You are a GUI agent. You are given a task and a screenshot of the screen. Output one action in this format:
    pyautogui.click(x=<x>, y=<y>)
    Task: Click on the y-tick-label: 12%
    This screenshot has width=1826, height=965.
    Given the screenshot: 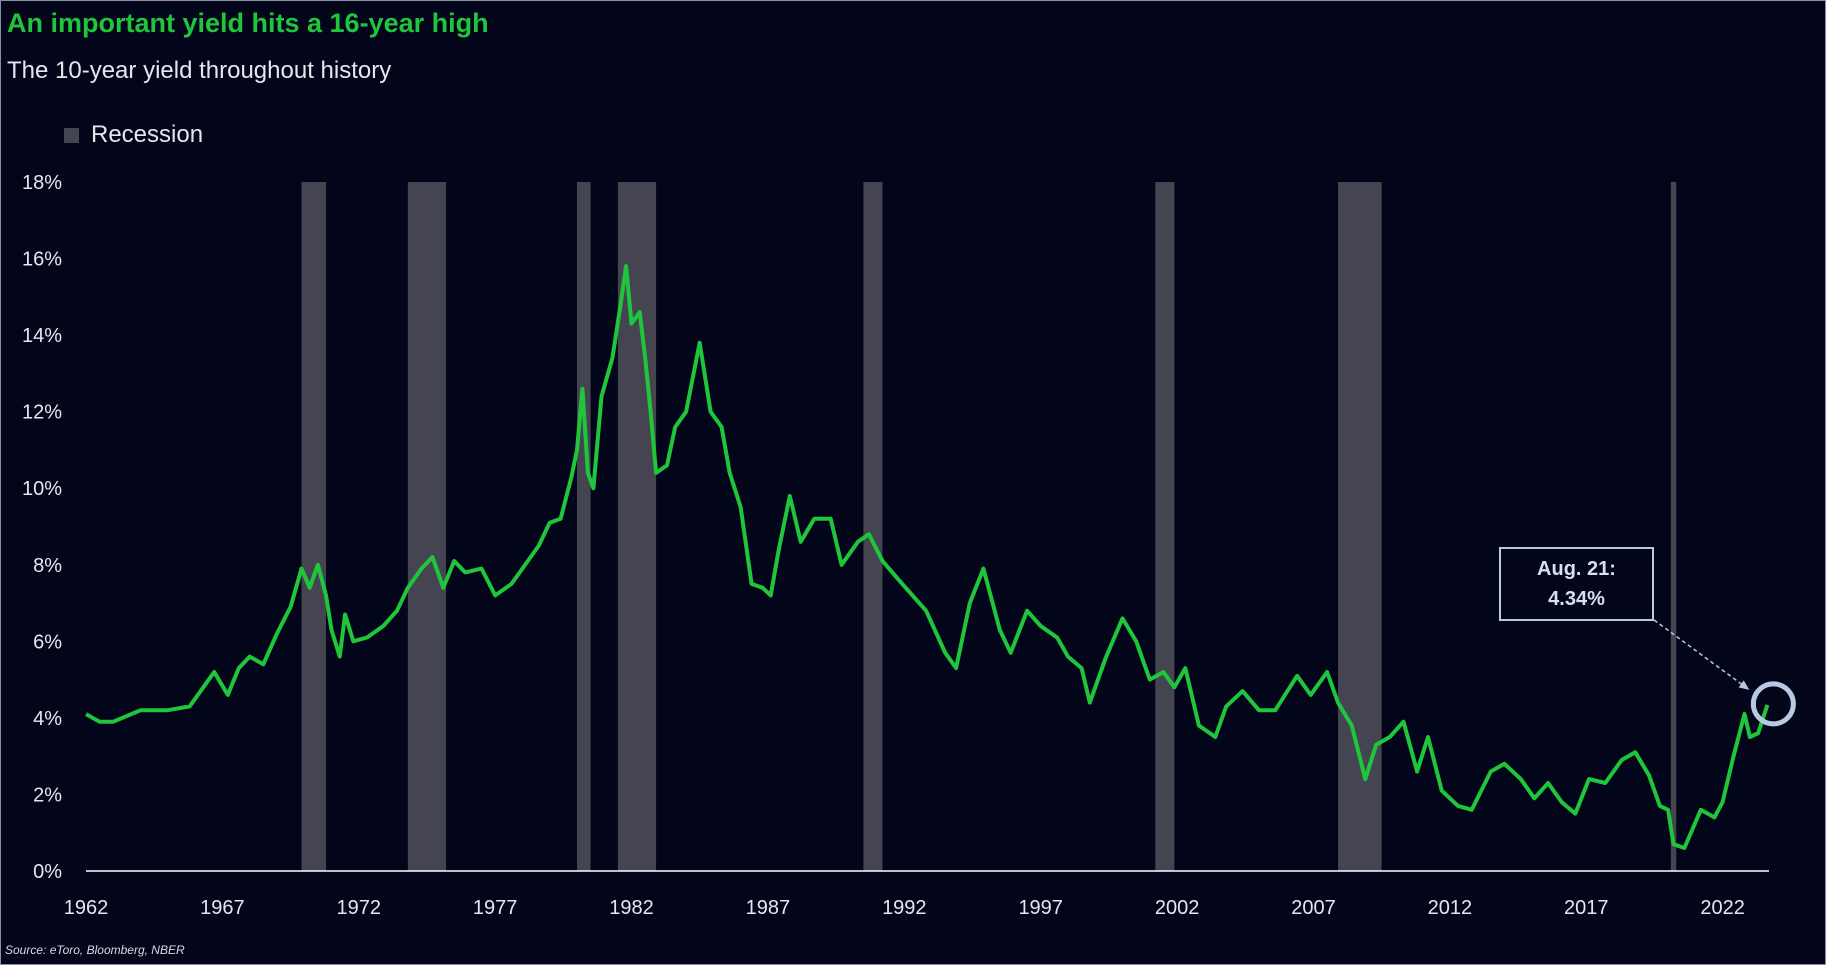 What is the action you would take?
    pyautogui.click(x=42, y=413)
    